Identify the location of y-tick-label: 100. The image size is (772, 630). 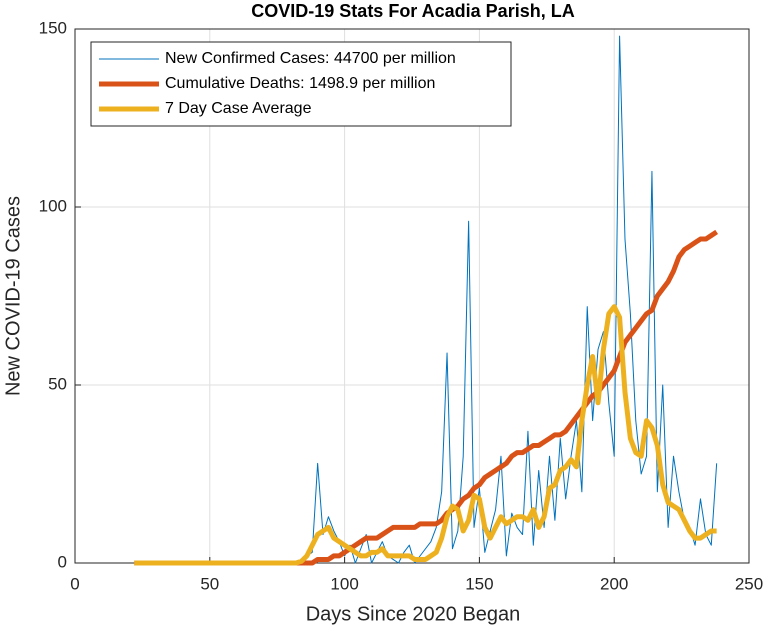
(53, 205).